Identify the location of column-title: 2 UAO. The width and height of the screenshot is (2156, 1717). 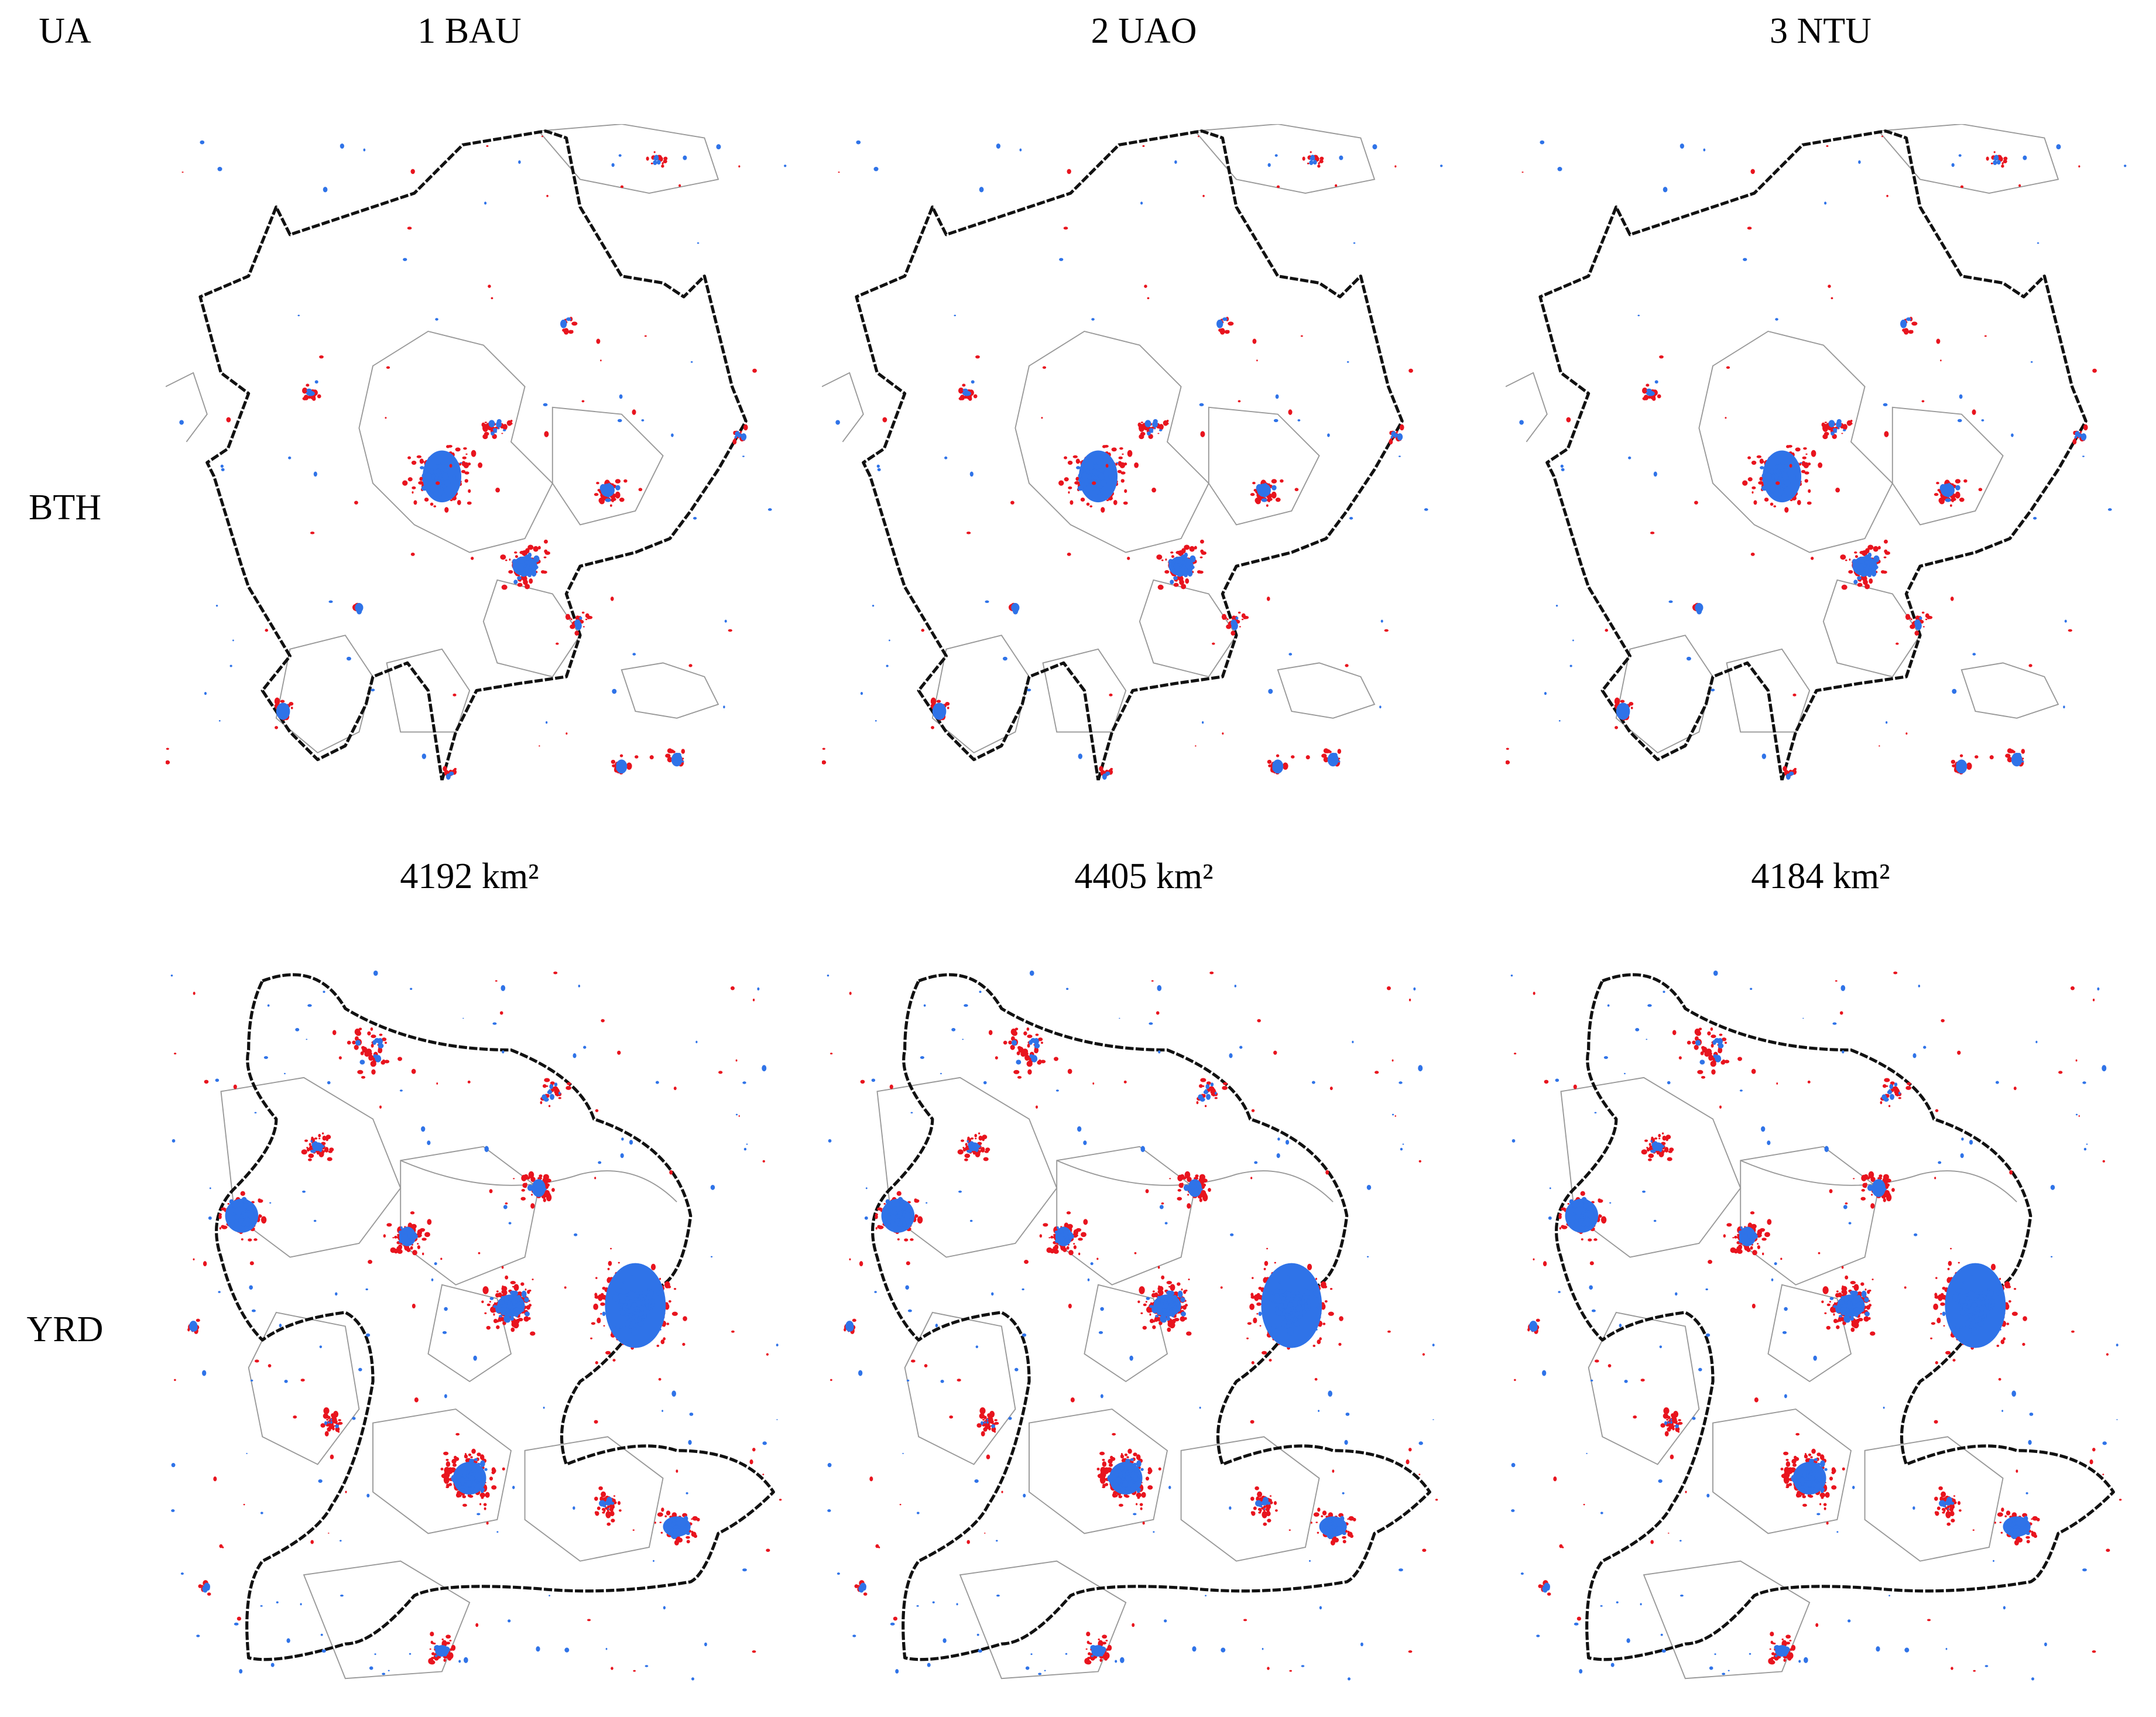
(1144, 31).